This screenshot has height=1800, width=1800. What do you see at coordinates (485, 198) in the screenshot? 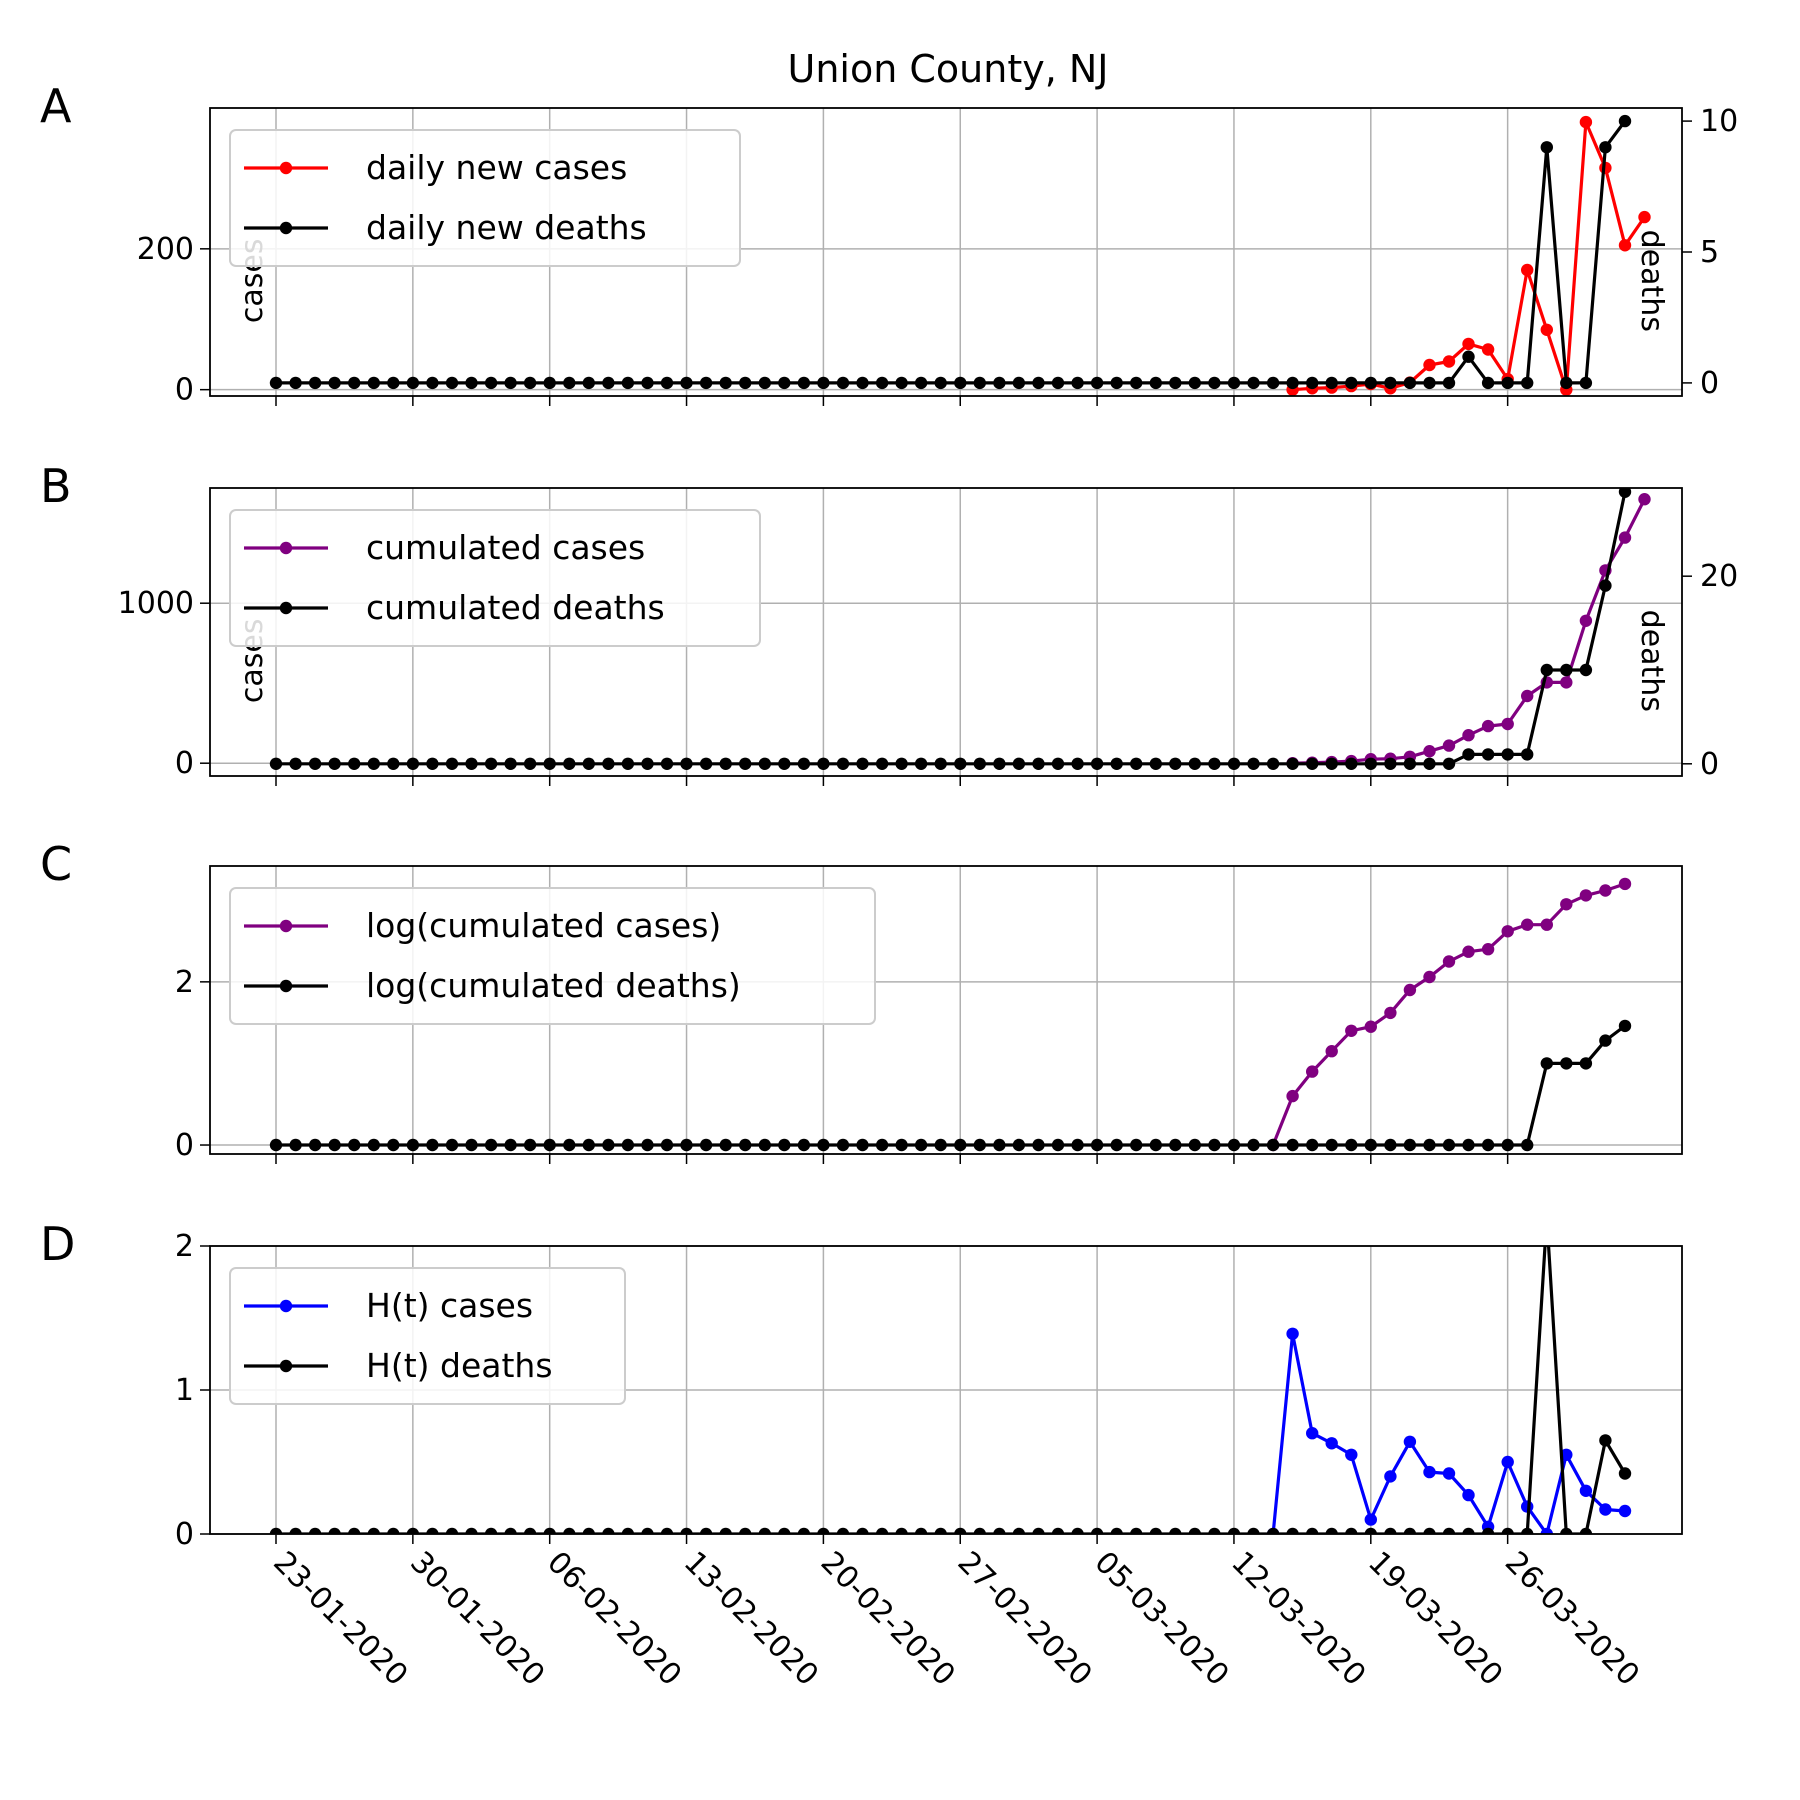
I see `legend` at bounding box center [485, 198].